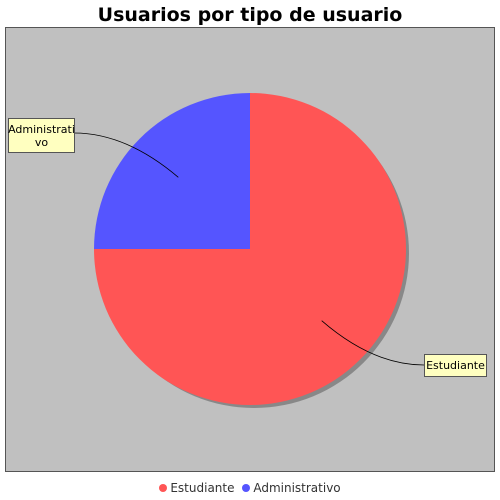 The height and width of the screenshot is (500, 500). What do you see at coordinates (41, 129) in the screenshot?
I see `slice-label-administrativo-line-1: Administrati` at bounding box center [41, 129].